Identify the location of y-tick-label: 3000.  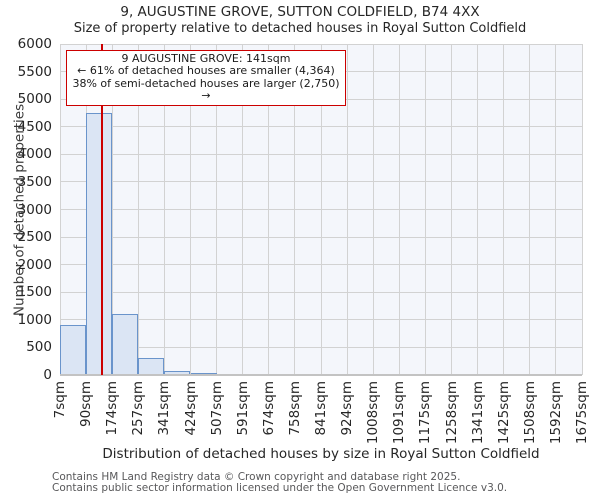
(34, 209).